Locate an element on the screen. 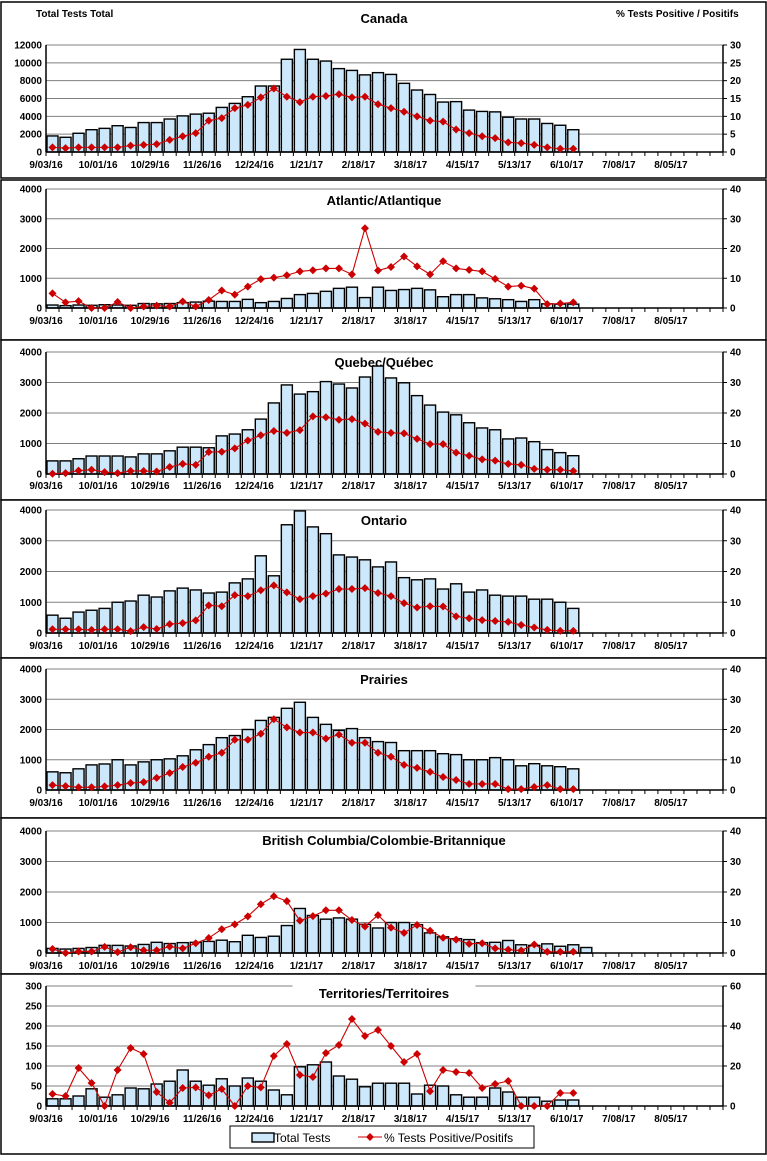  left-tick-label: 4000 is located at coordinates (31, 832).